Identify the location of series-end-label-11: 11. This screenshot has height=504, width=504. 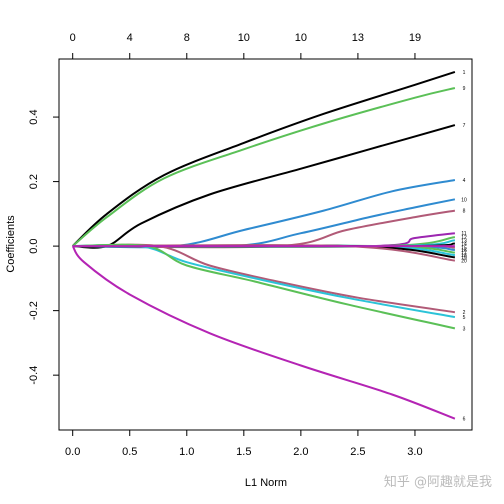
(463, 234).